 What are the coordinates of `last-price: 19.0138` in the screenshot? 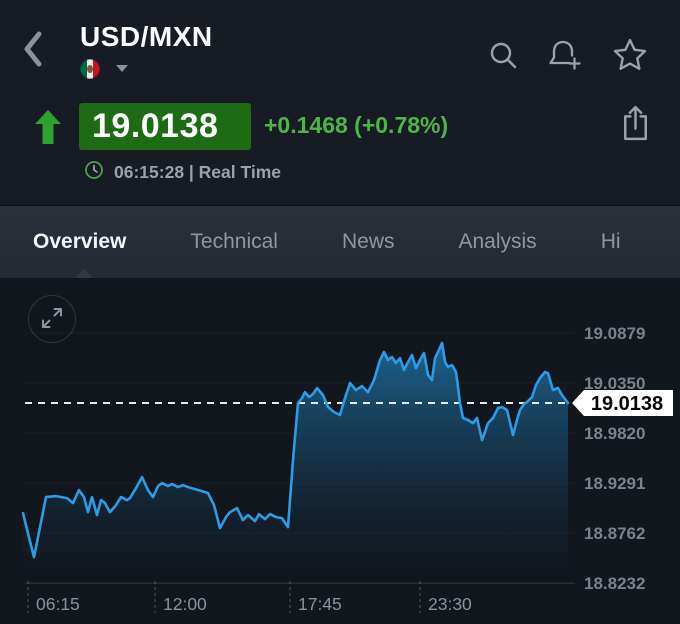 It's located at (155, 126).